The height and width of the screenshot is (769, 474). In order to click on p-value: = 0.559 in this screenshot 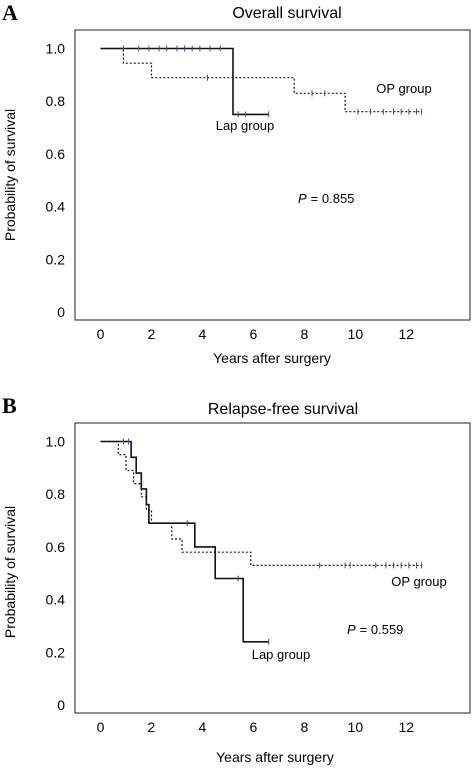, I will do `click(382, 629)`.